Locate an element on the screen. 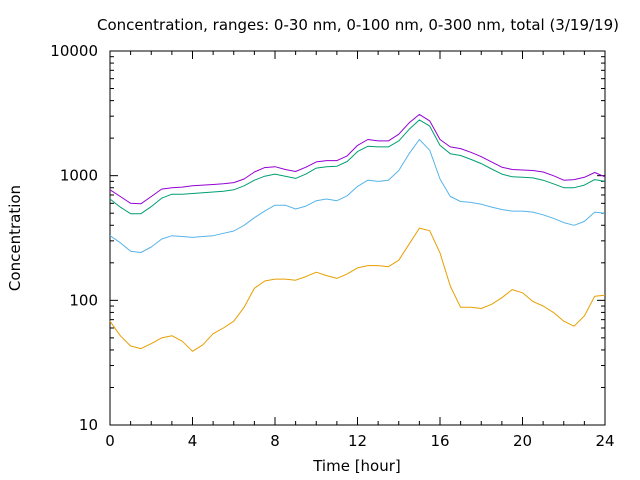 The width and height of the screenshot is (640, 480). y-tick-label: 100 is located at coordinates (83, 300).